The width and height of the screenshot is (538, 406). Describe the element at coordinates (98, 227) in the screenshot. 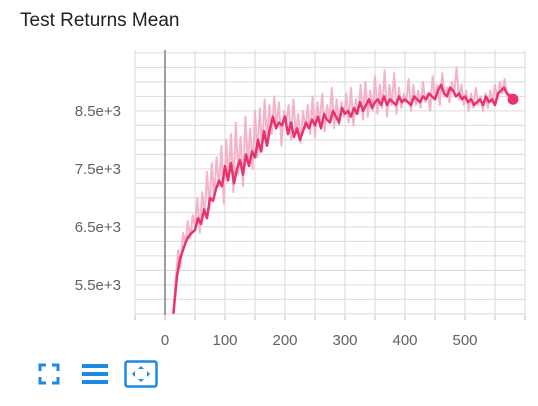

I see `y-tick-label: 6.5e+3` at that location.